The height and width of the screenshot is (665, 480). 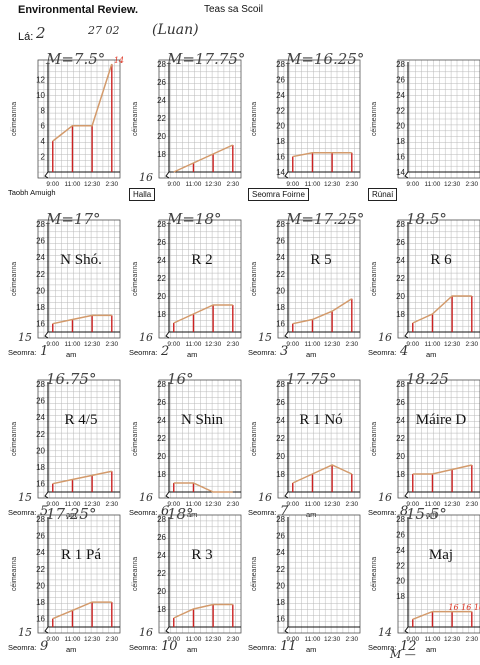 I want to click on room-name: R 6, so click(x=441, y=260).